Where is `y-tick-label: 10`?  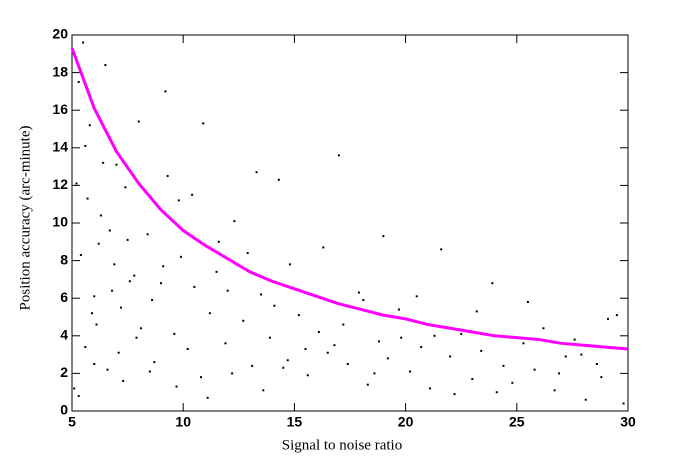
y-tick-label: 10 is located at coordinates (60, 222).